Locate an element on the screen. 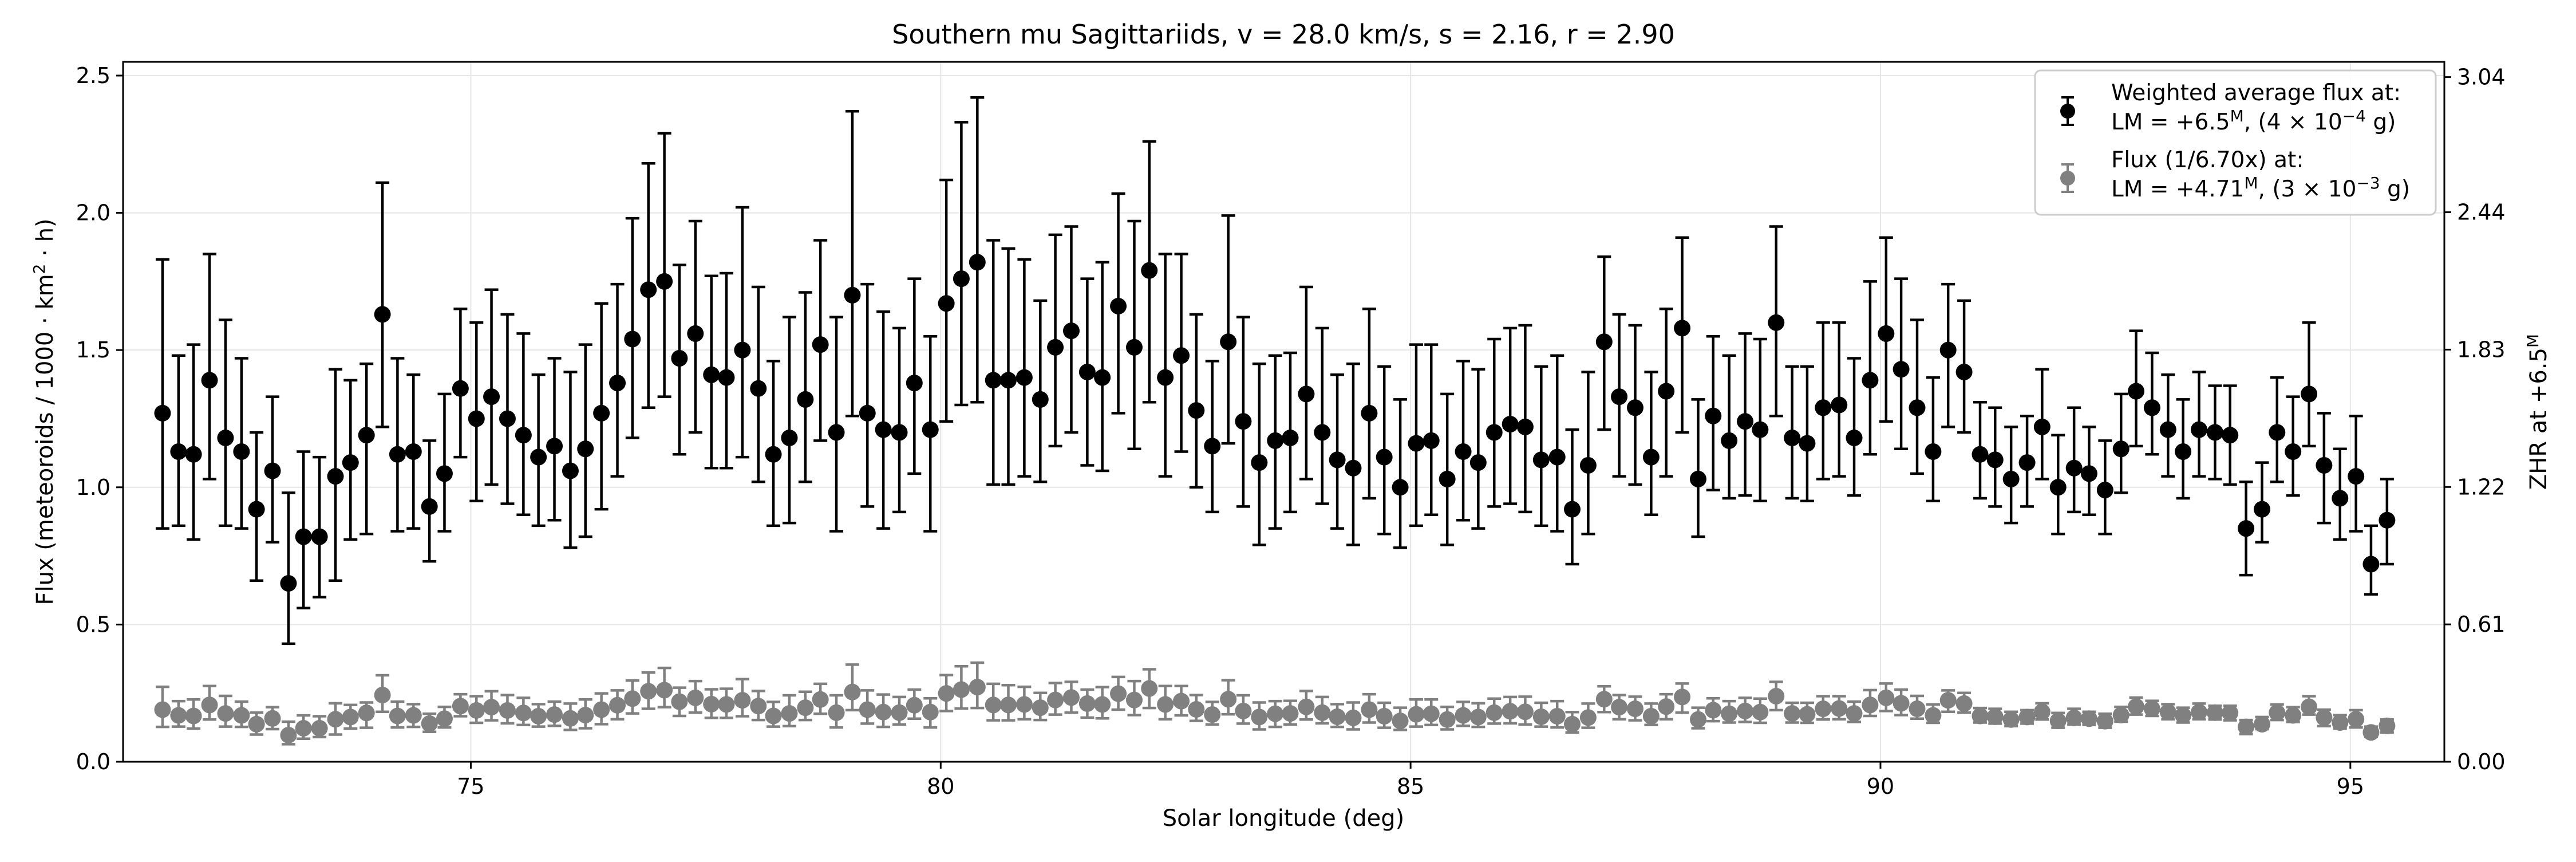 This screenshot has width=2576, height=862. y-tick-label: 0.5 is located at coordinates (93, 624).